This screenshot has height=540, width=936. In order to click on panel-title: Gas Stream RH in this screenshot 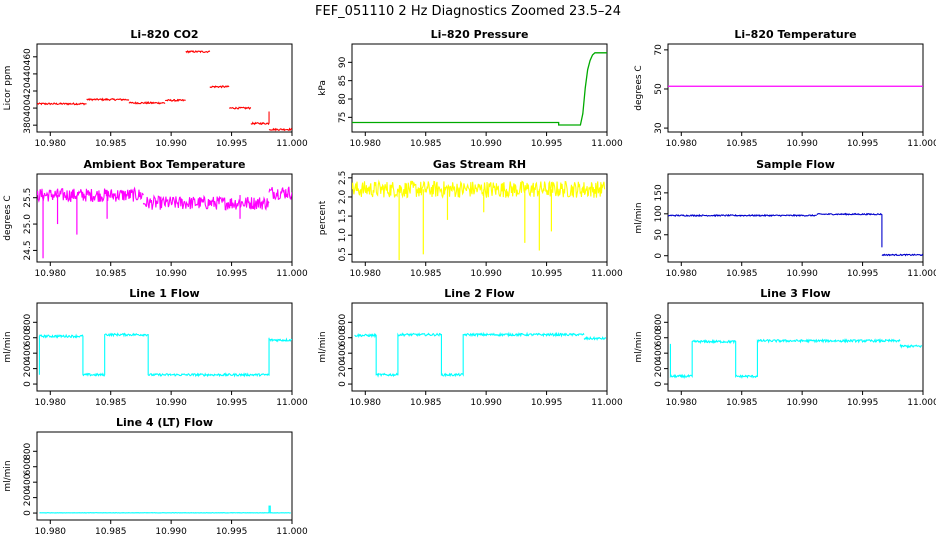, I will do `click(479, 164)`.